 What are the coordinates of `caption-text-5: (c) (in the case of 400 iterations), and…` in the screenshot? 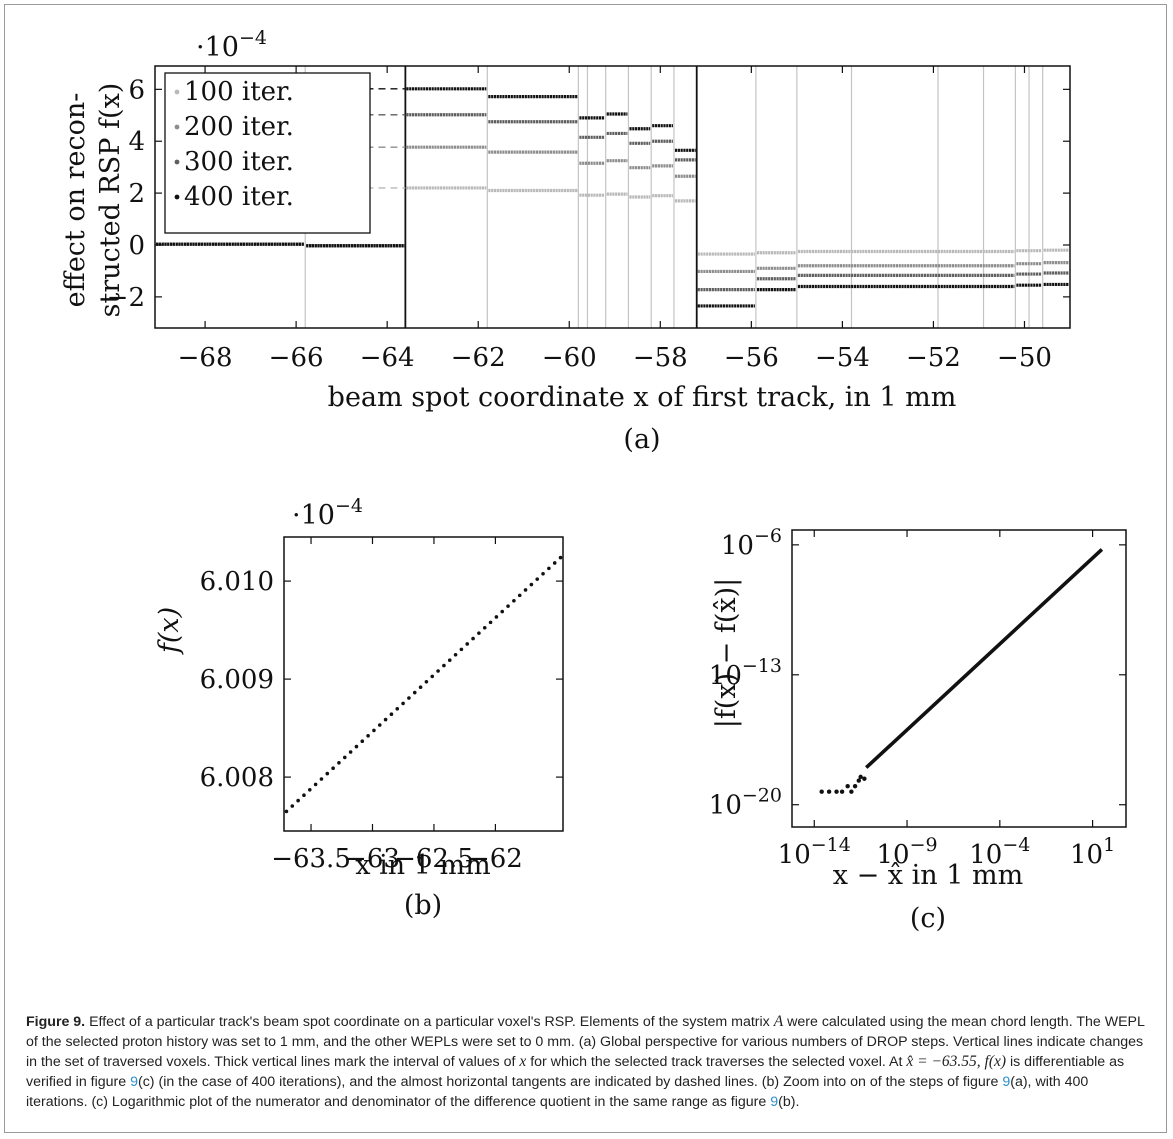 It's located at (570, 1082).